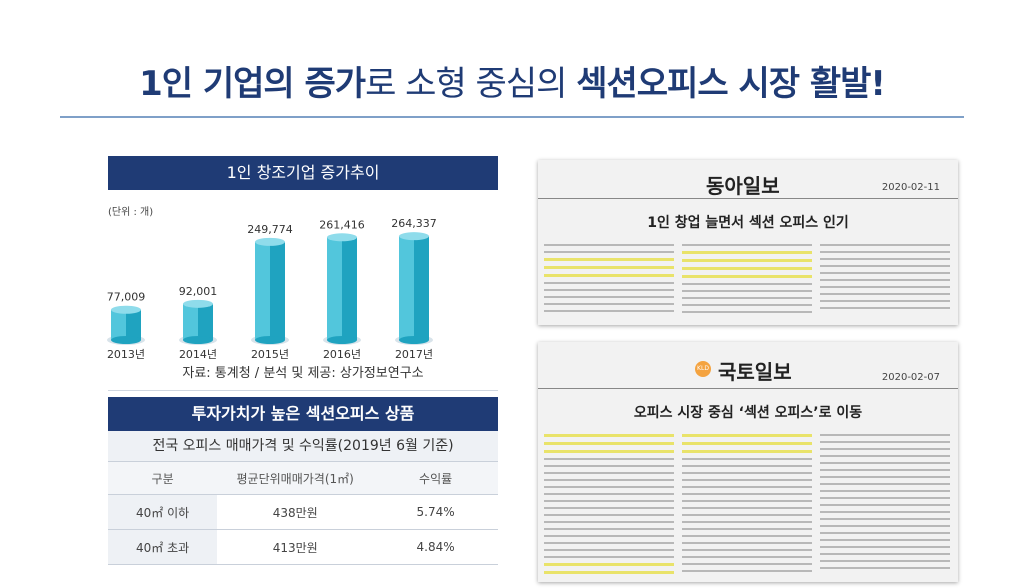 Image resolution: width=1024 pixels, height=588 pixels. I want to click on header-yield: 수익률, so click(435, 478).